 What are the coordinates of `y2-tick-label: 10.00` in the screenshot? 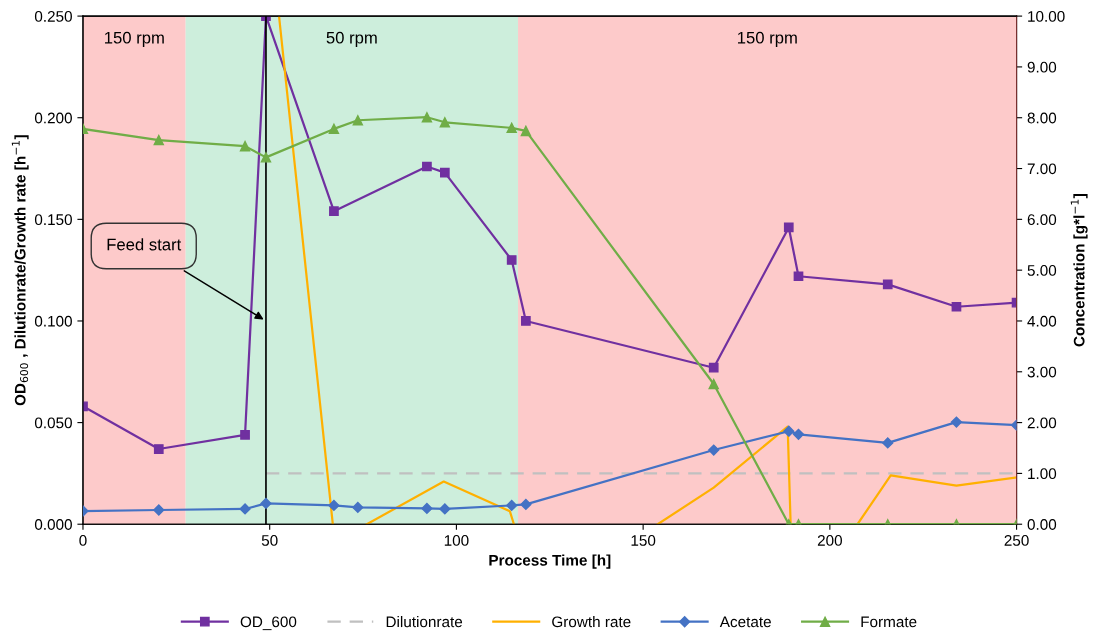 It's located at (1046, 16).